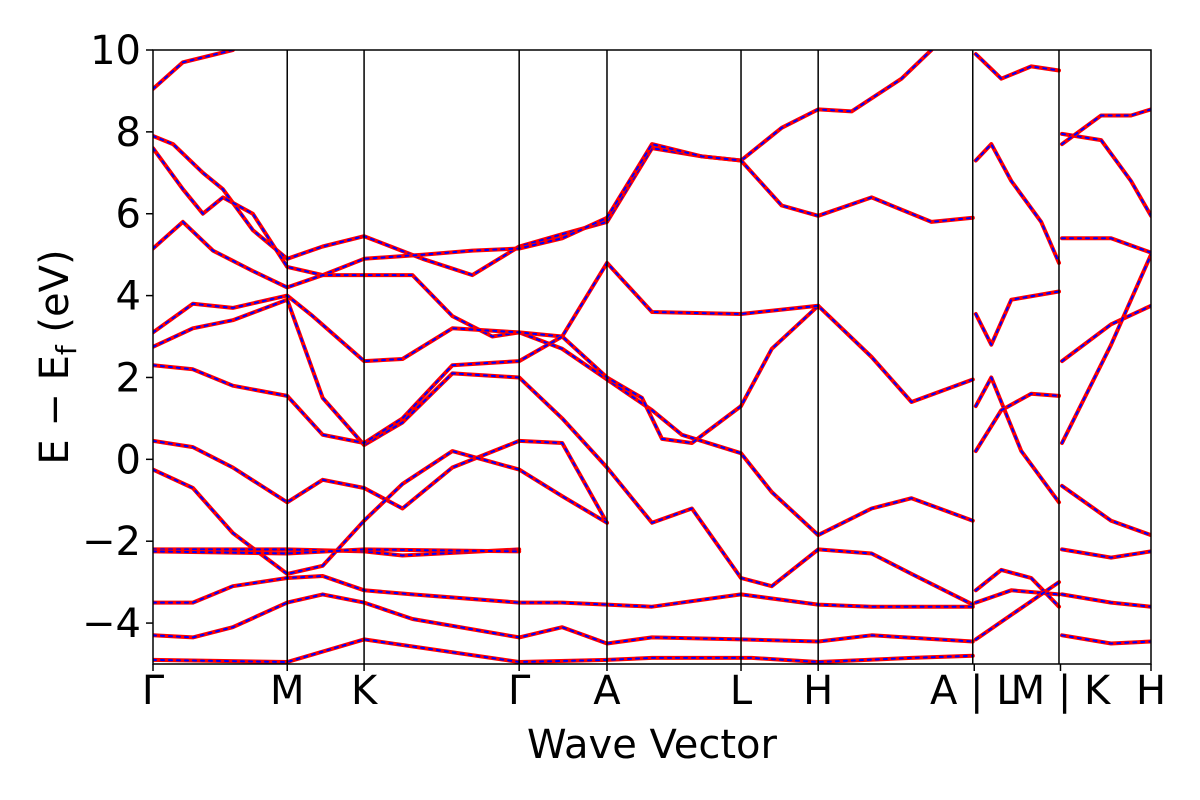 The width and height of the screenshot is (1200, 800). I want to click on band-line-10-blue, so click(337, 551).